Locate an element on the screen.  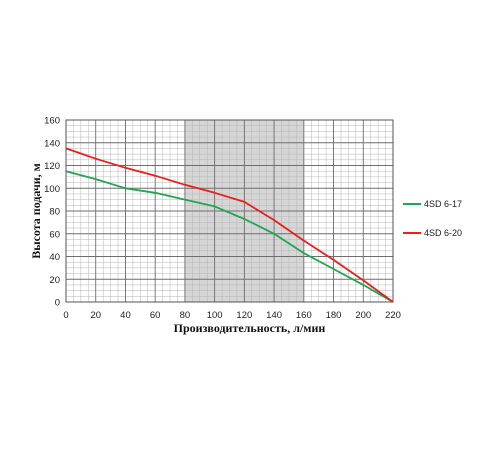
y-tick-label: 80 is located at coordinates (54, 212).